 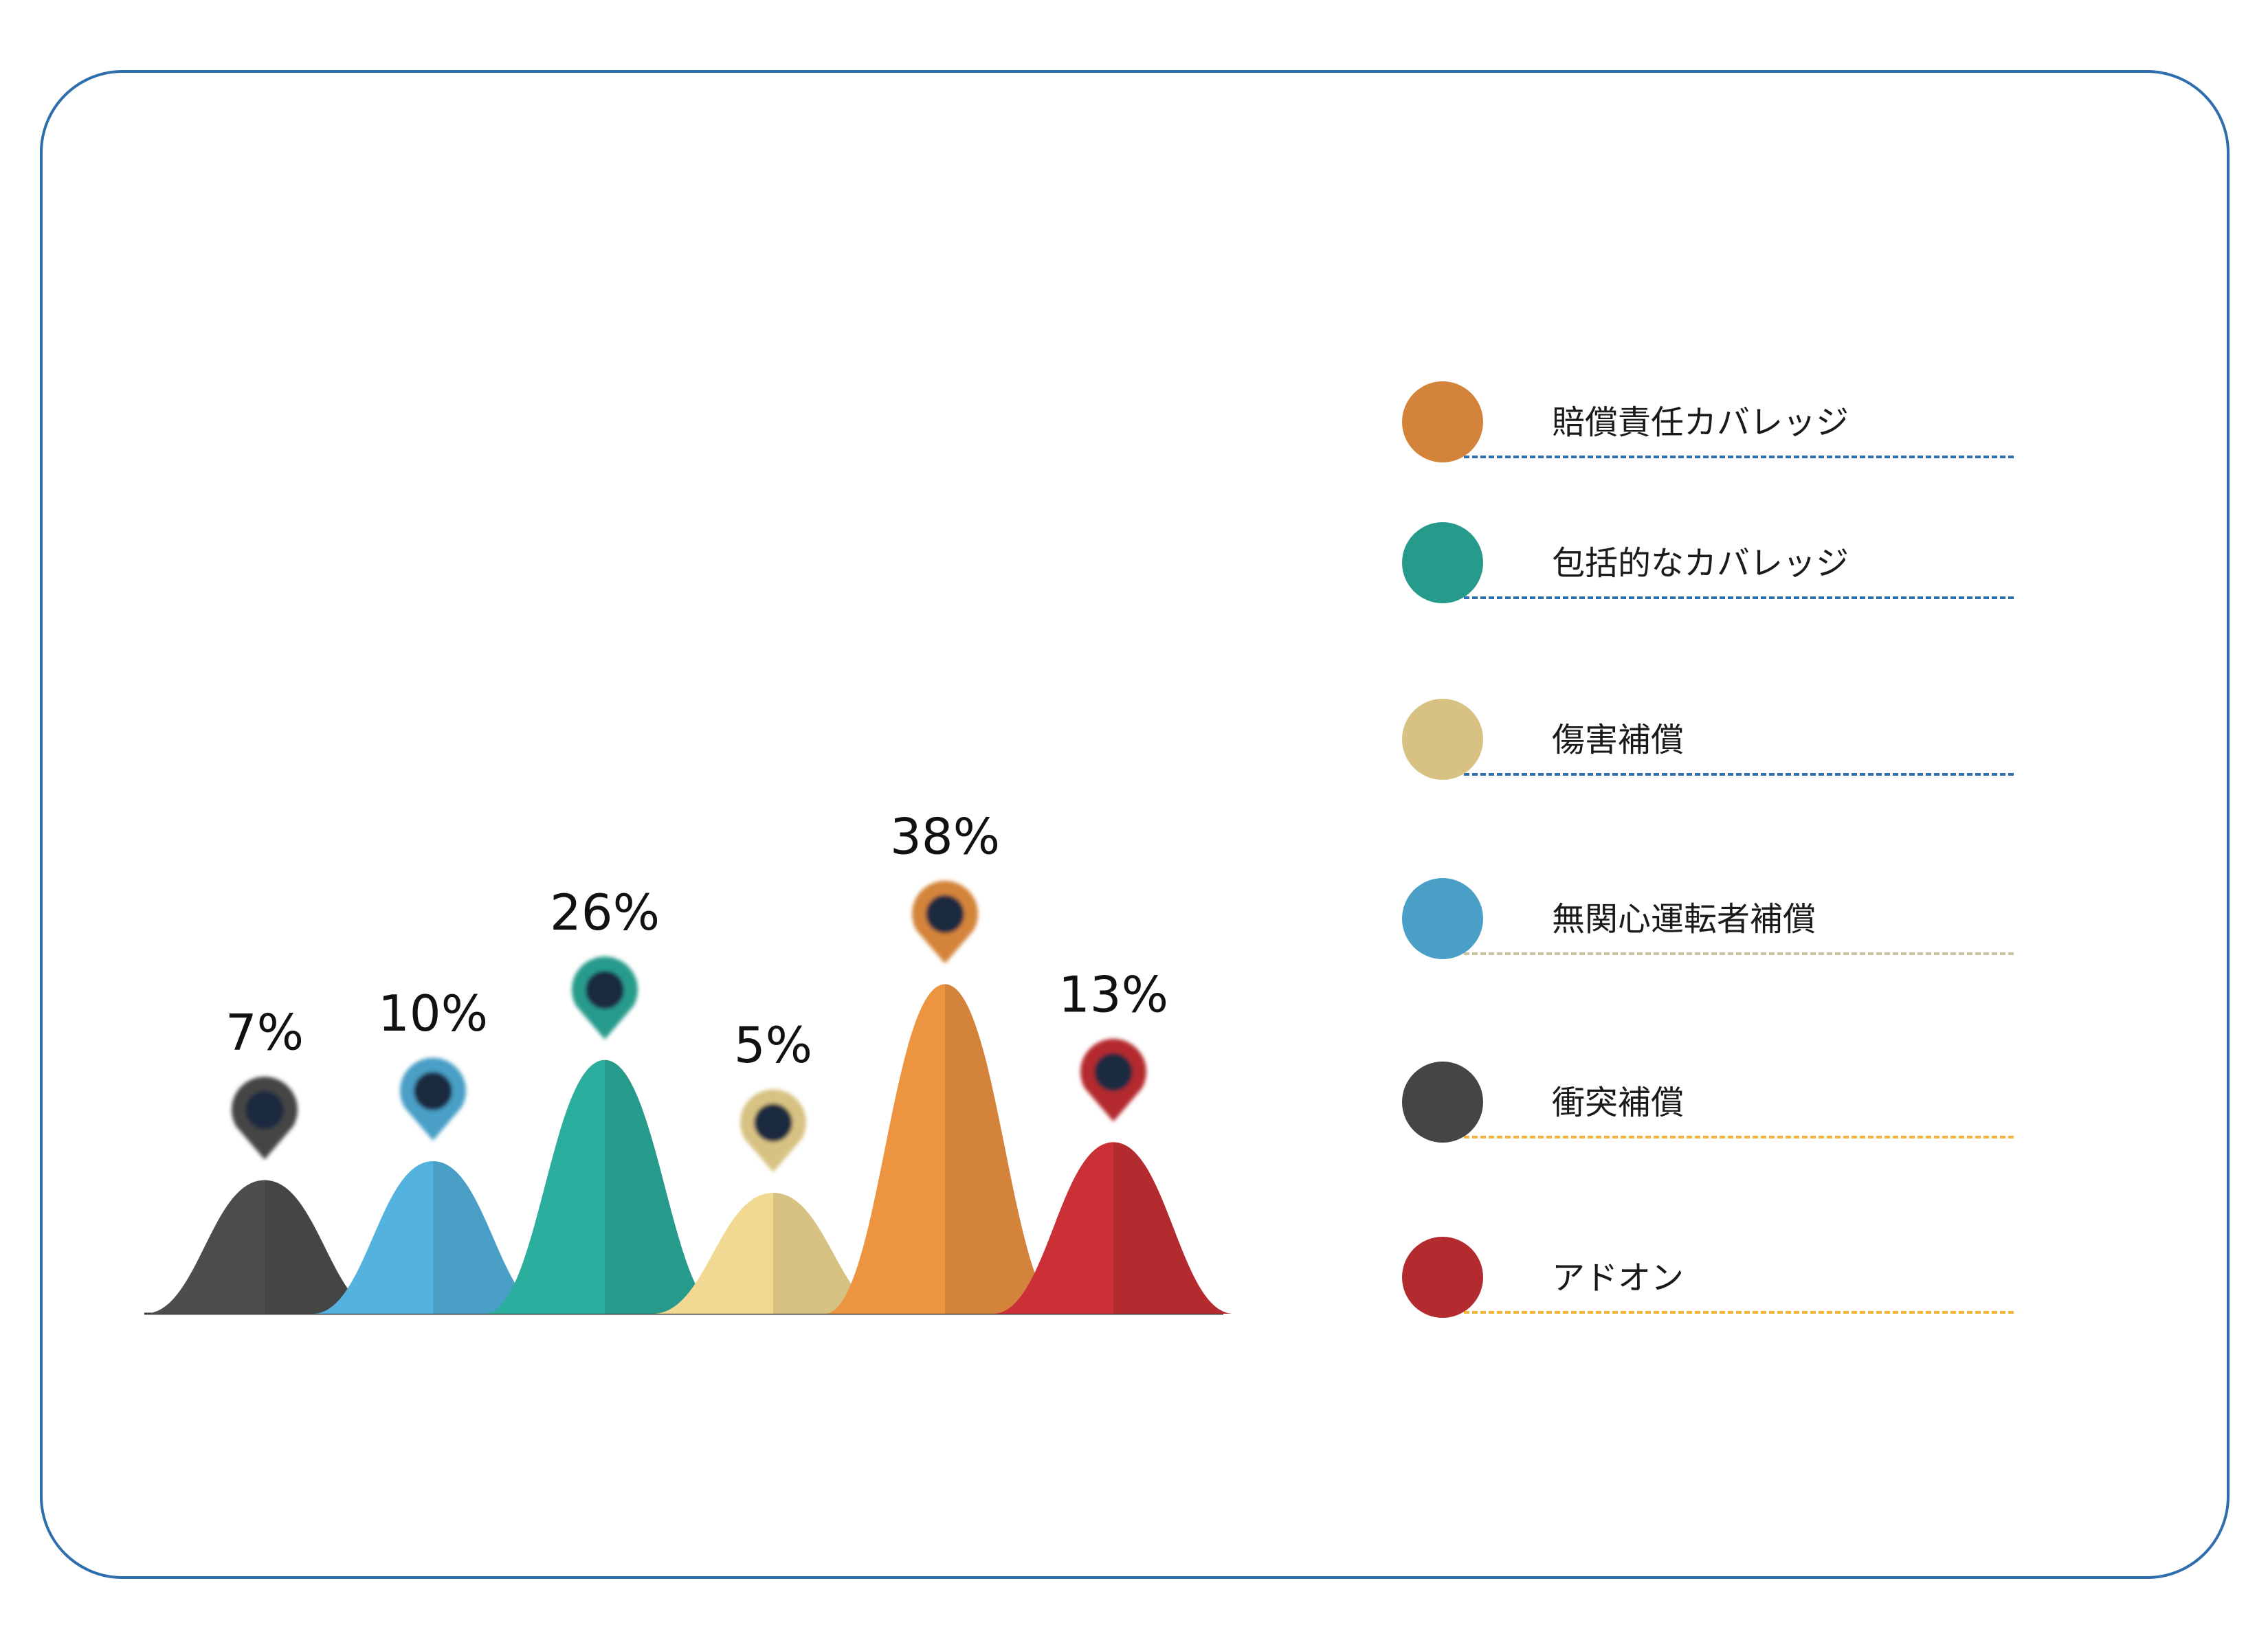 I want to click on peak-1-value-label: 7%, so click(x=264, y=1033).